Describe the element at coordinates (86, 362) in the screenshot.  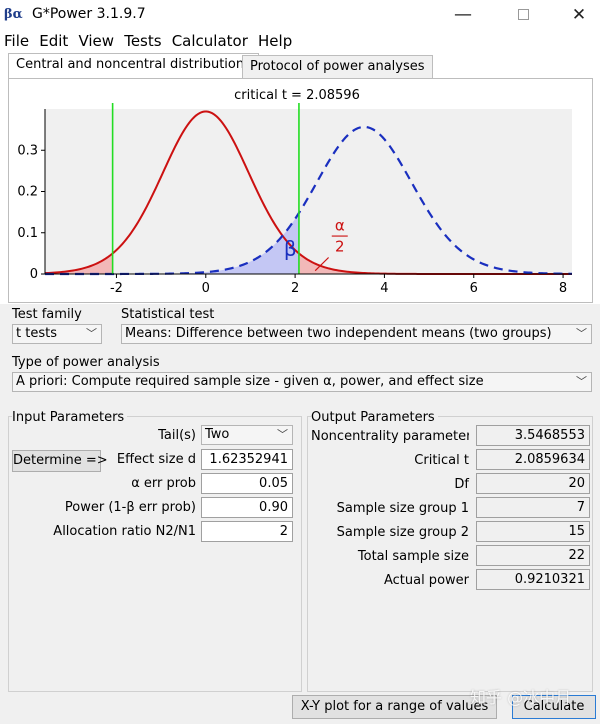
I see `power-analysis-label: Type of power analysis` at that location.